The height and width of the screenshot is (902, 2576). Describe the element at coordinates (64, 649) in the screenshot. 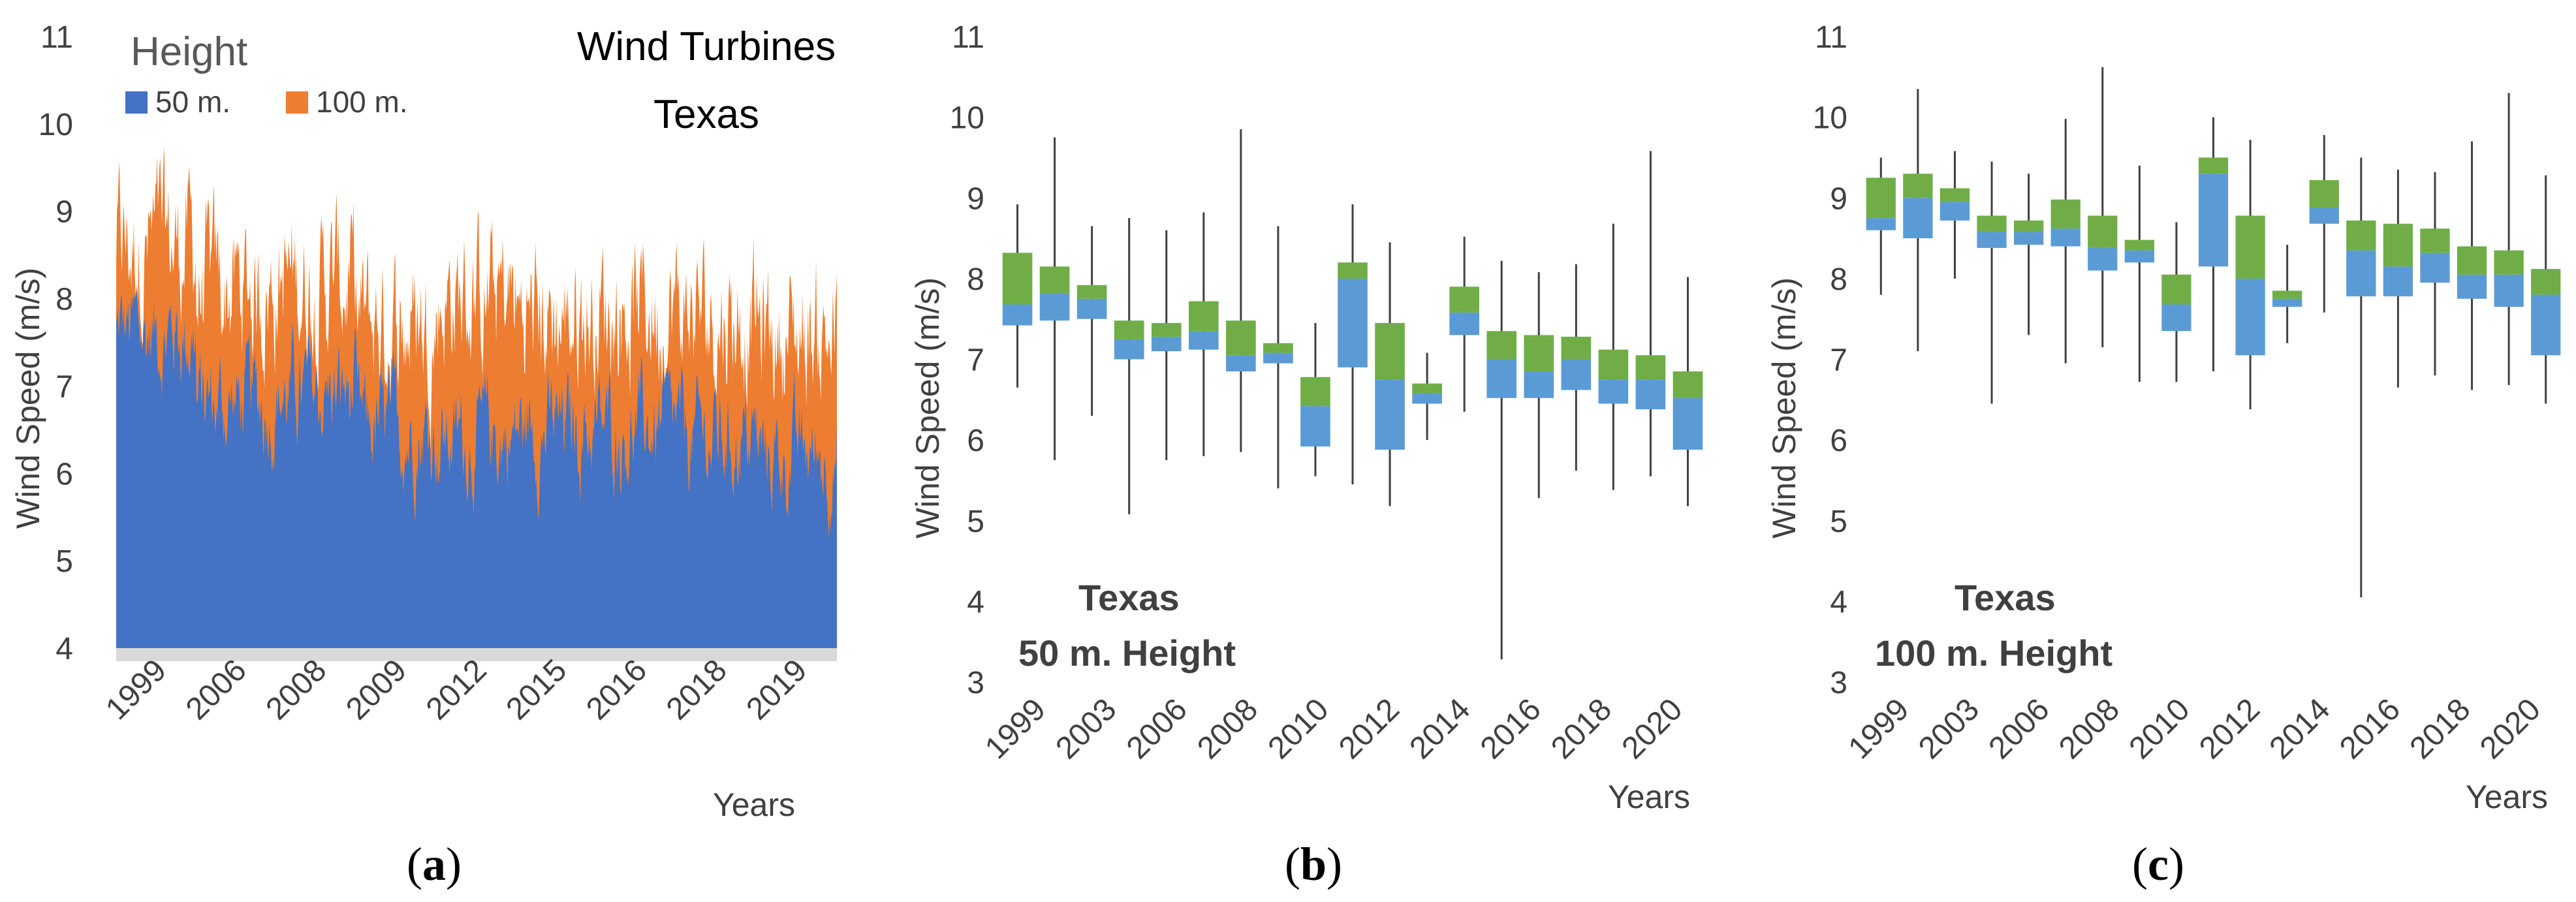

I see `panel-a-y-tick-label: 4` at that location.